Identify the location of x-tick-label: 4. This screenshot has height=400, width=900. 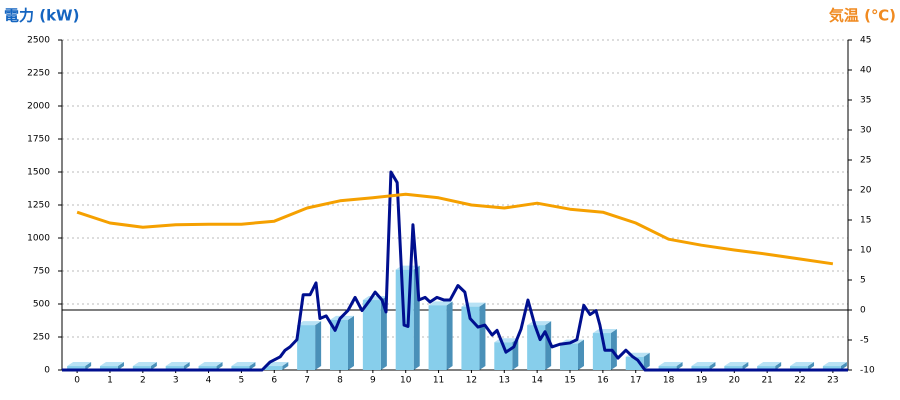
(209, 381).